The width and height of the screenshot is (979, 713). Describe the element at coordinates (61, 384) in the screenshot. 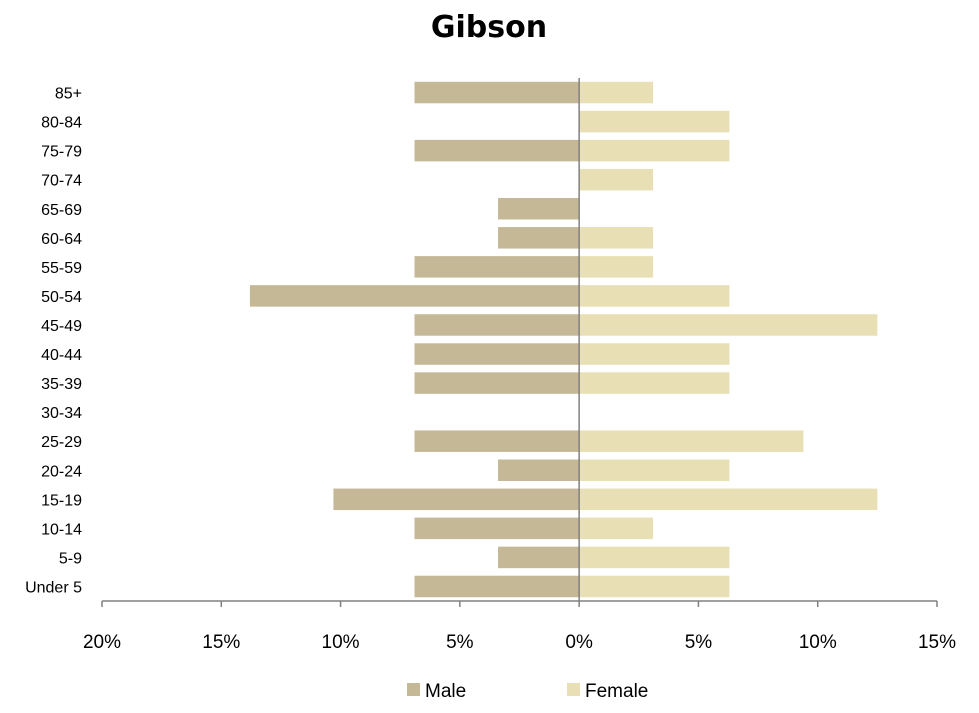

I see `category-label: 35-39` at that location.